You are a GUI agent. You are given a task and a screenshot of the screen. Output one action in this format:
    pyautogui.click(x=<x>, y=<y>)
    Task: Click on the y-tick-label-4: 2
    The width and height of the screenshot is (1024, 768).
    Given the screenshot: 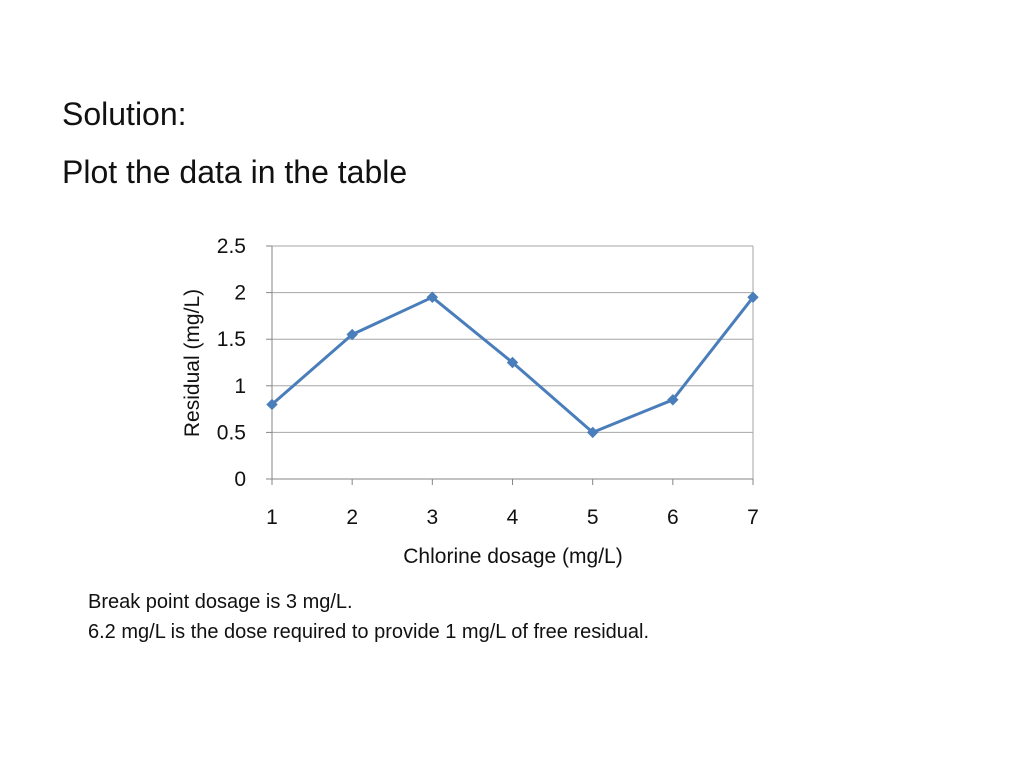 What is the action you would take?
    pyautogui.click(x=240, y=293)
    